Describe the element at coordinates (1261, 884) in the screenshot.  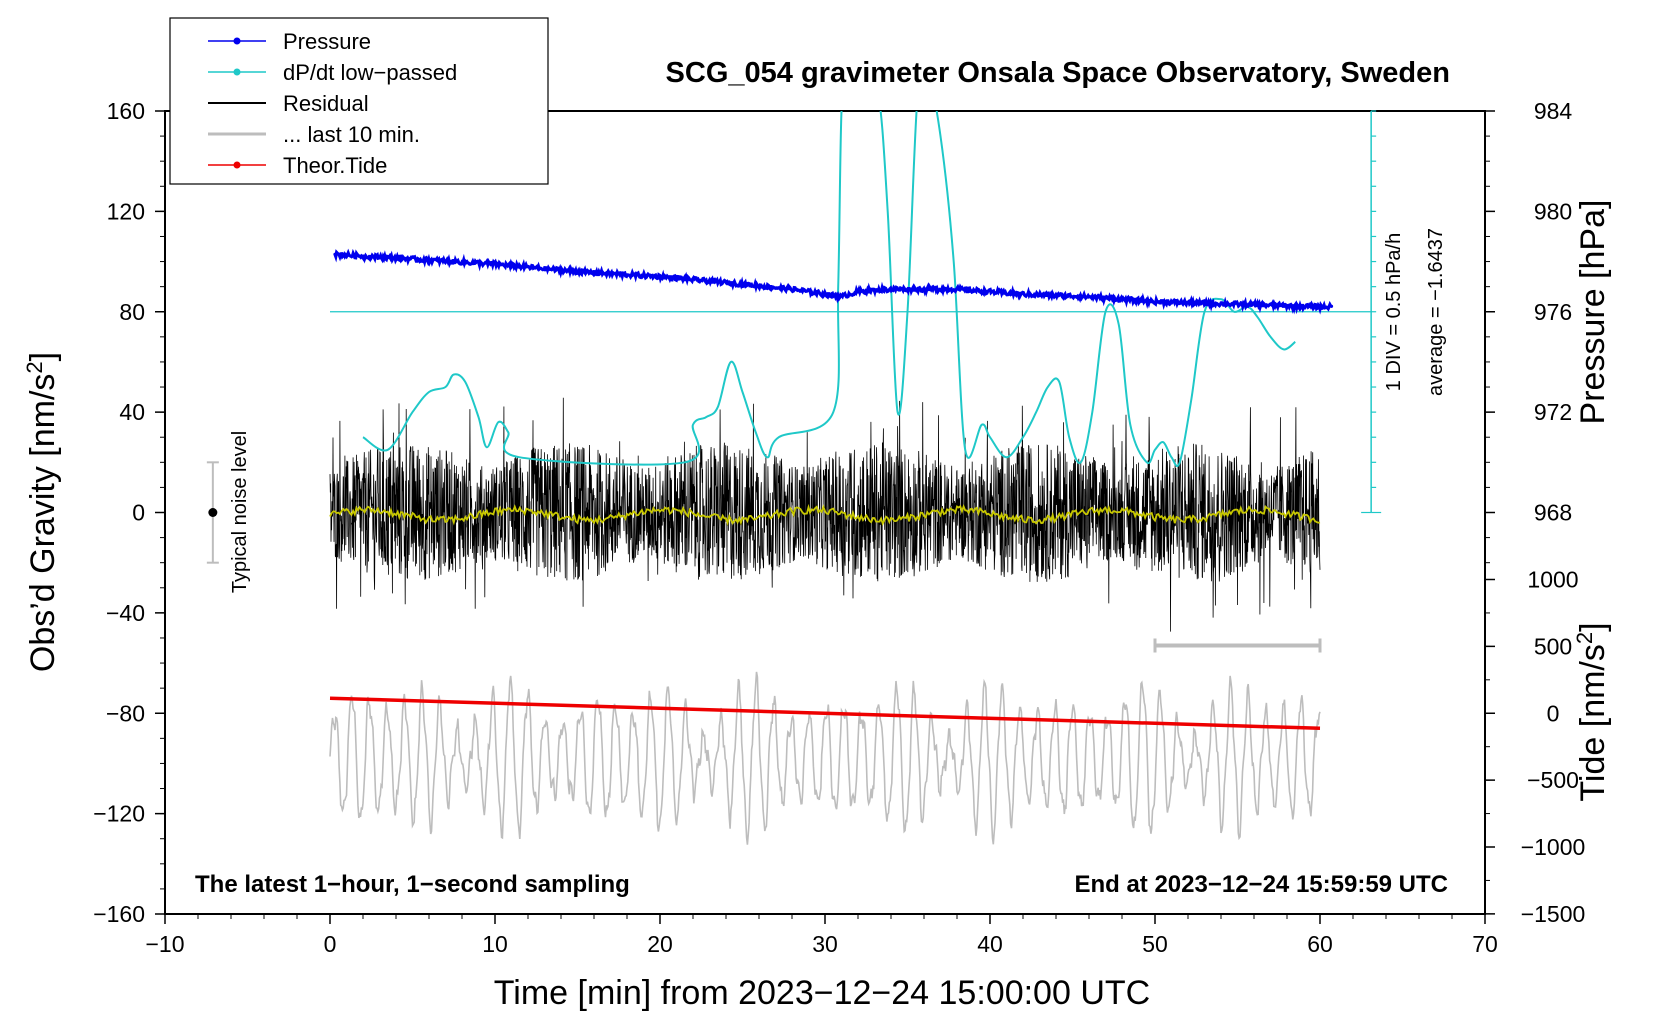
I see `end-time-annotation: End at 2023−12−24 15:59:59 UTC` at that location.